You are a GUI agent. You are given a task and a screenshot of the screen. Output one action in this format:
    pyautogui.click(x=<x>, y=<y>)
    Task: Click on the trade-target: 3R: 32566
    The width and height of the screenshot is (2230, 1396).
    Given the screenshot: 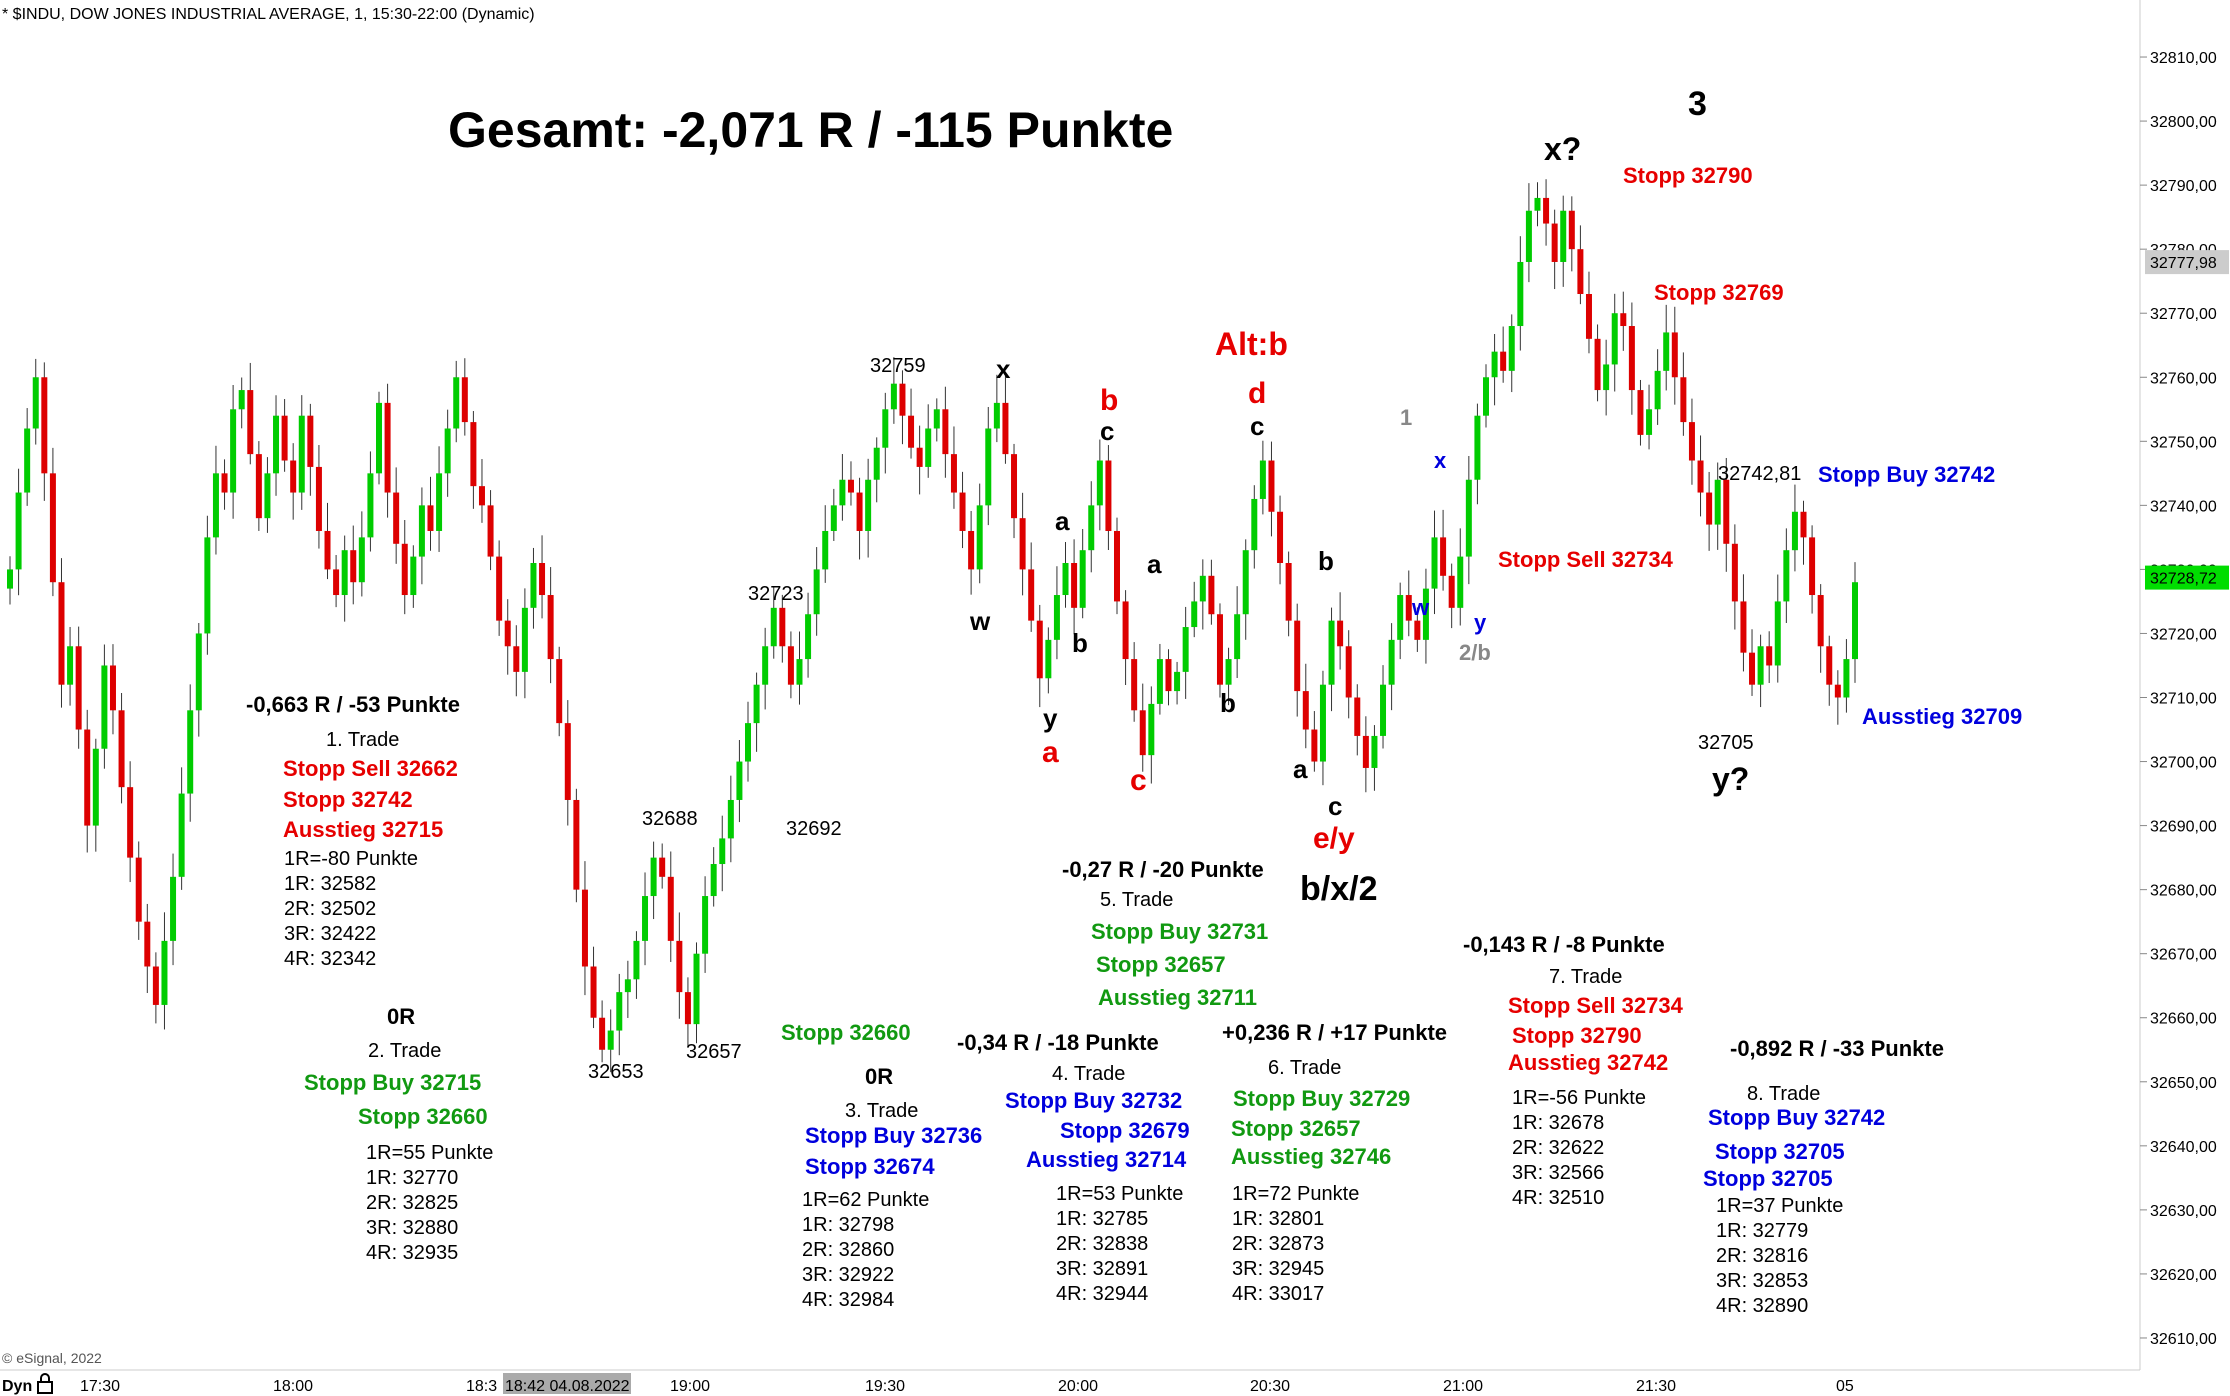 What is the action you would take?
    pyautogui.click(x=1558, y=1173)
    